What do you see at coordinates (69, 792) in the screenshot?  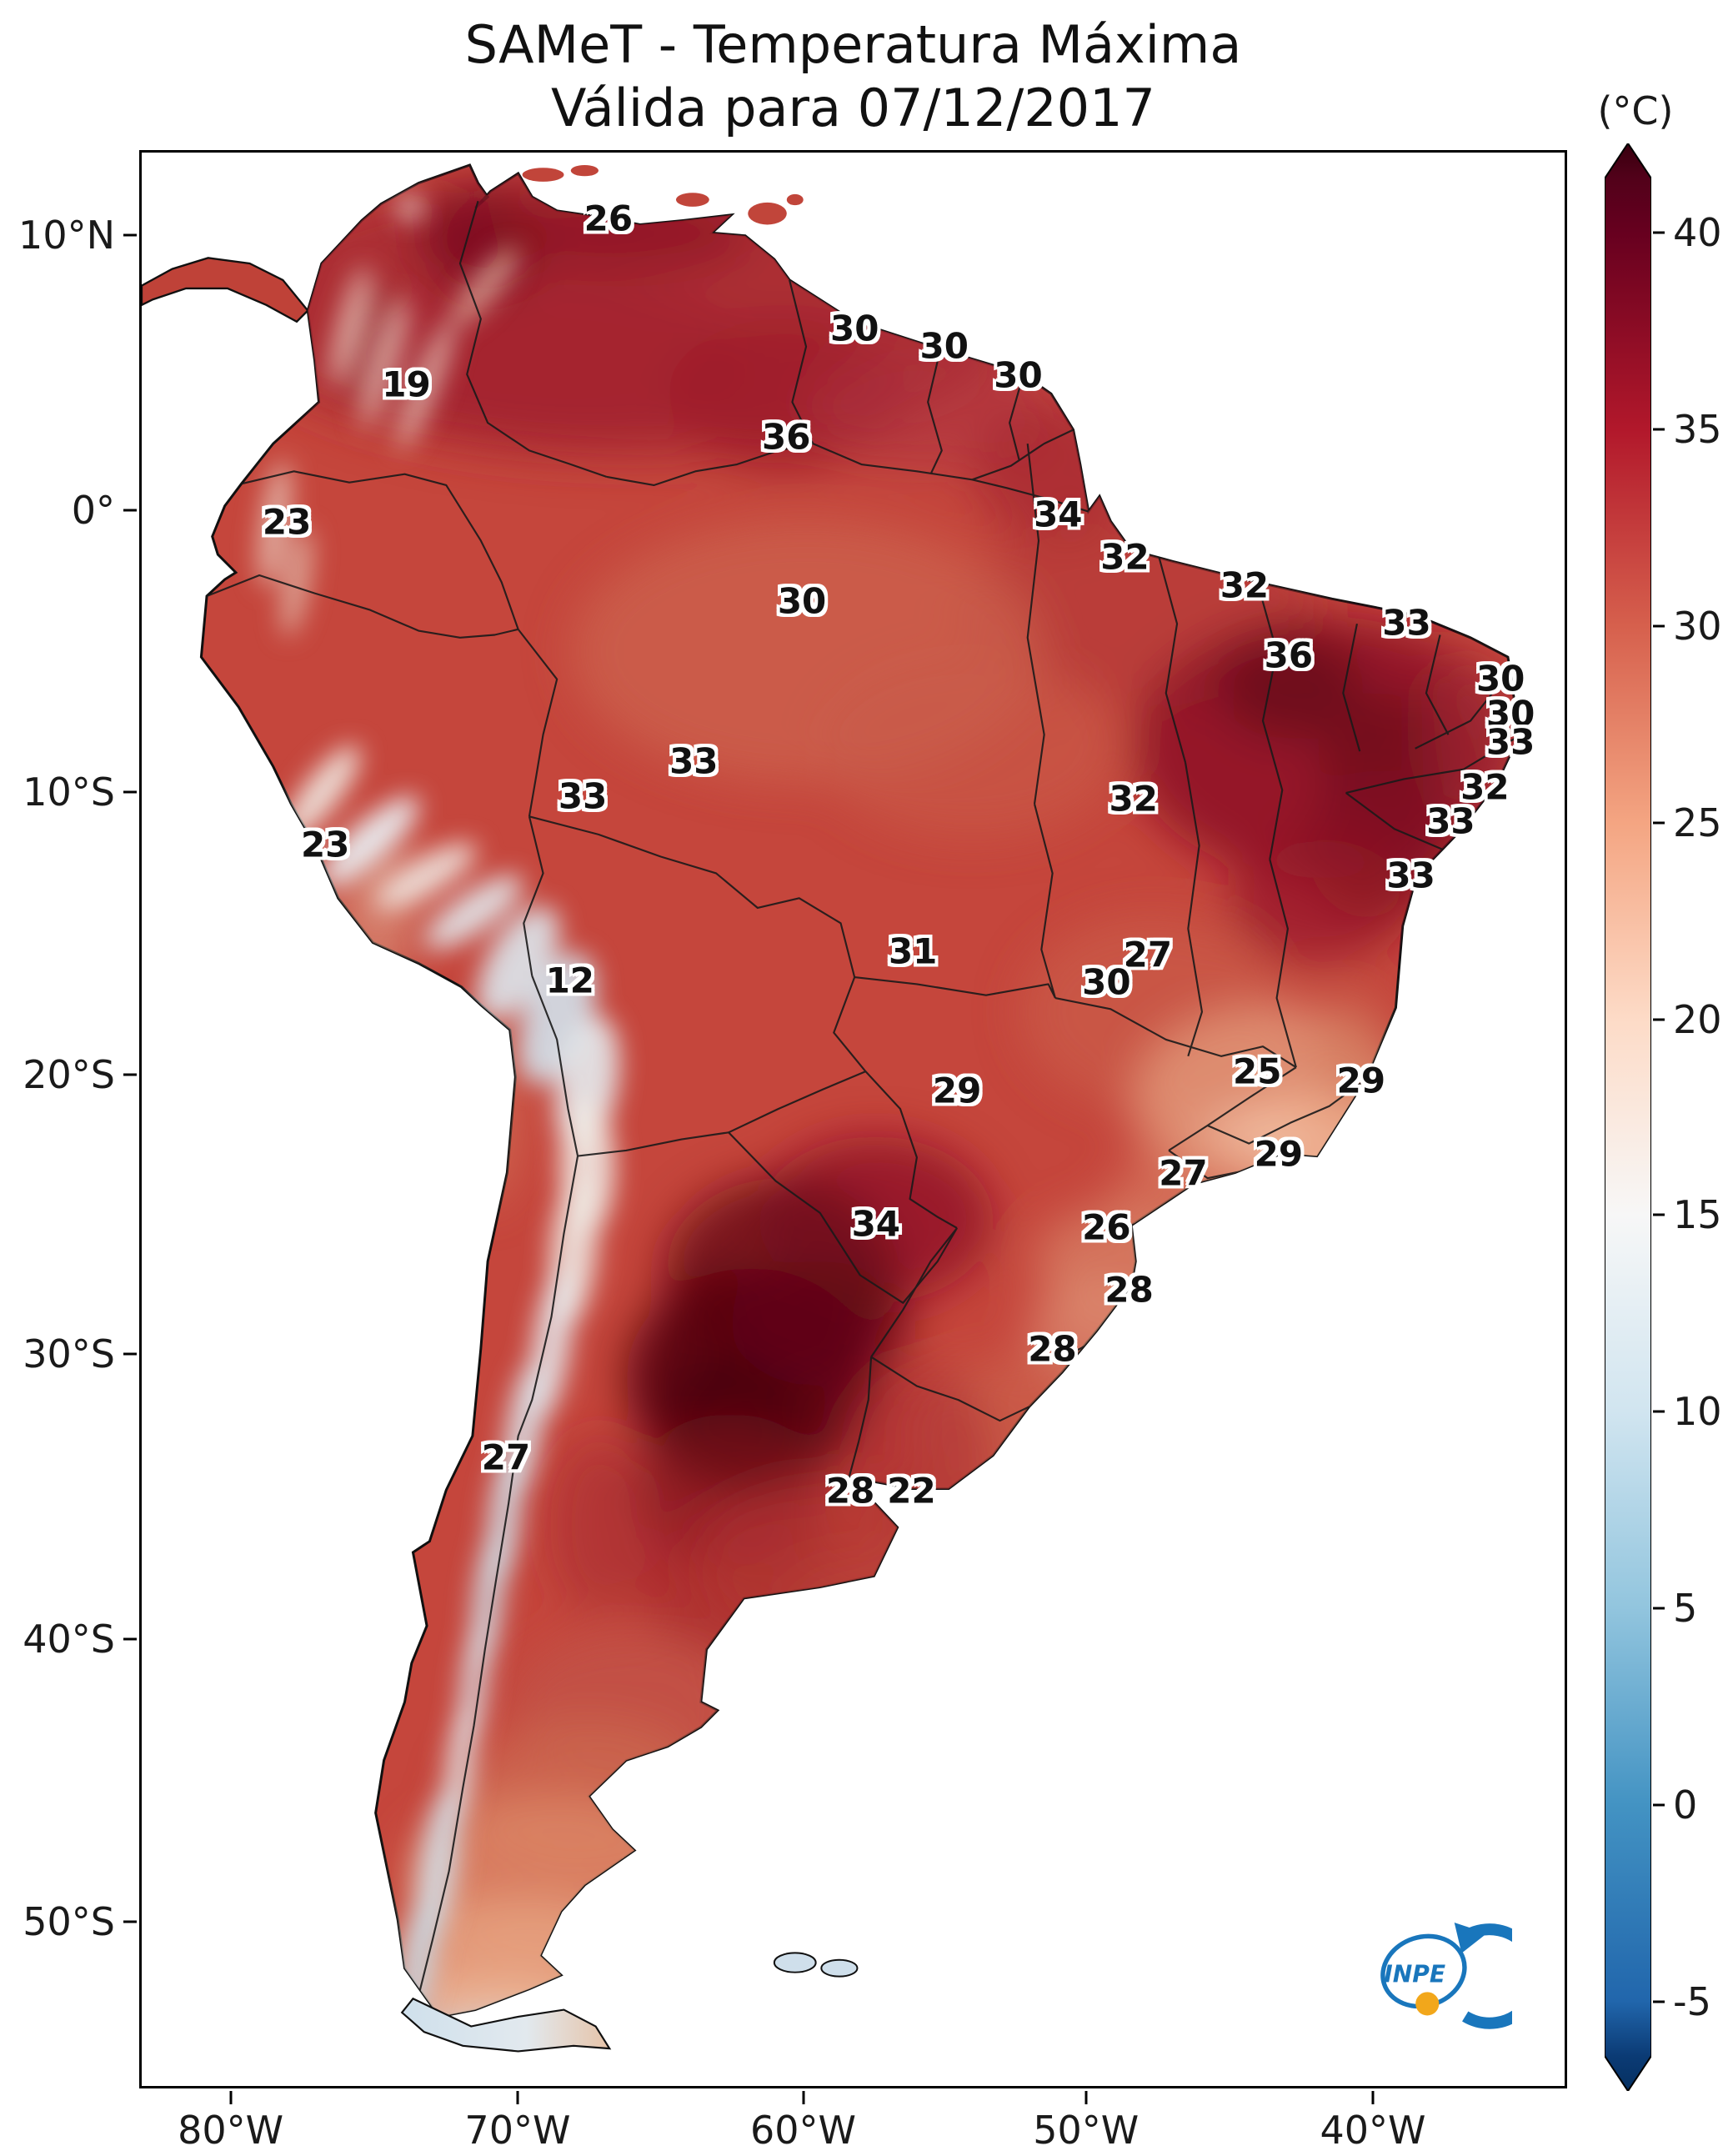 I see `latitude-tick-label: 10°S` at bounding box center [69, 792].